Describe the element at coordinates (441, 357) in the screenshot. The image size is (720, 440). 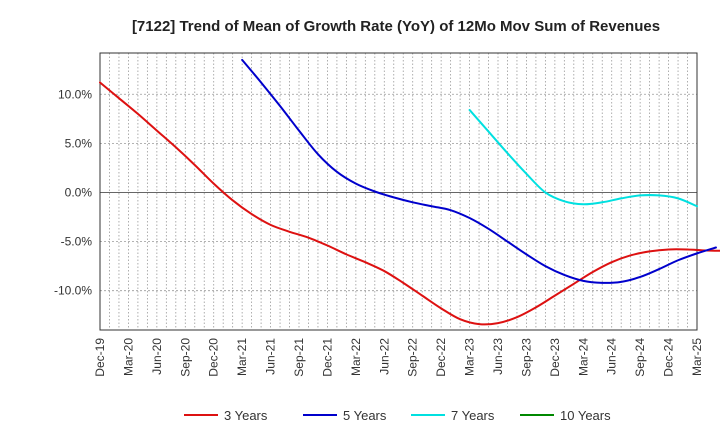
I see `x-tick-label: Dec-22` at that location.